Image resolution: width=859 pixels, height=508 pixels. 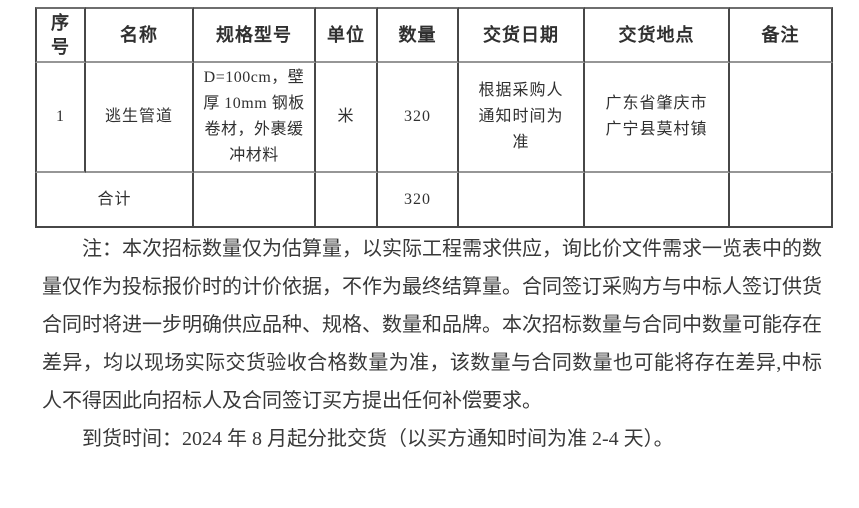 What do you see at coordinates (522, 35) in the screenshot?
I see `header-delivery-date: 交货日期` at bounding box center [522, 35].